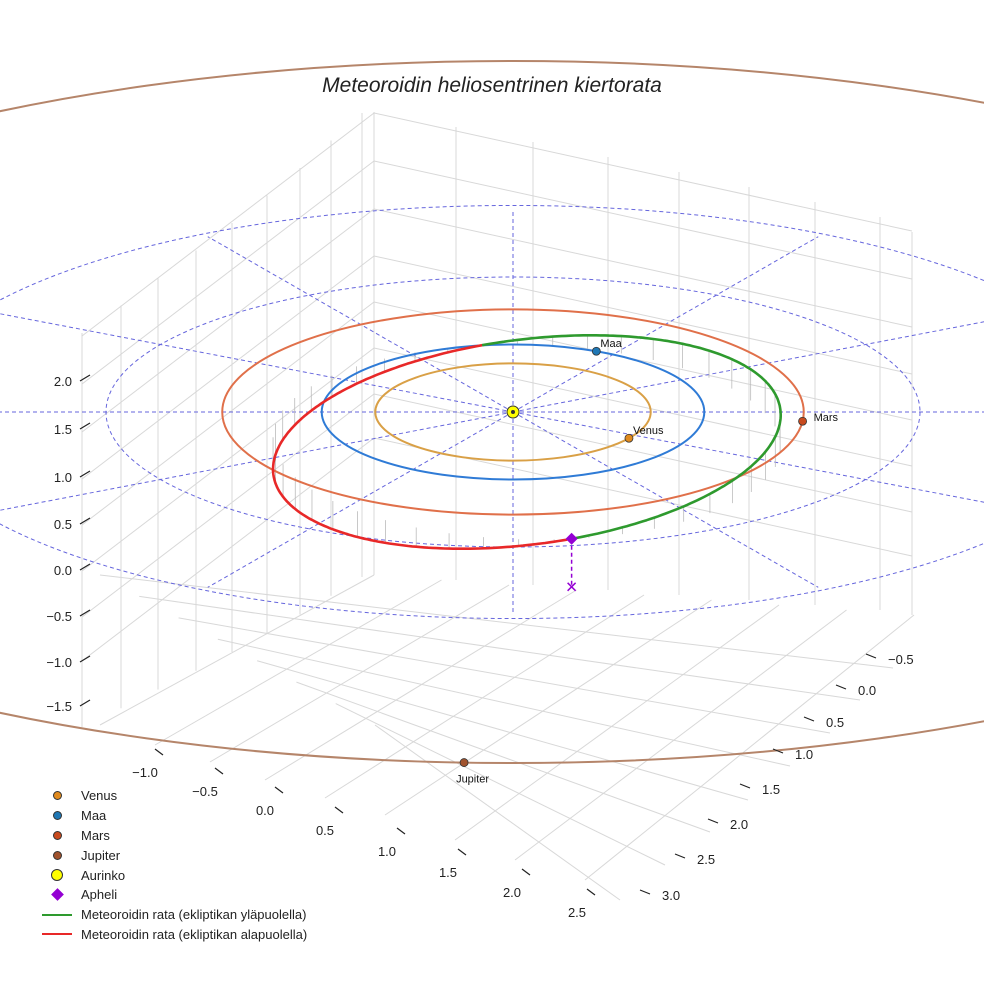 The width and height of the screenshot is (984, 984). I want to click on planet-label-mars: Mars, so click(826, 418).